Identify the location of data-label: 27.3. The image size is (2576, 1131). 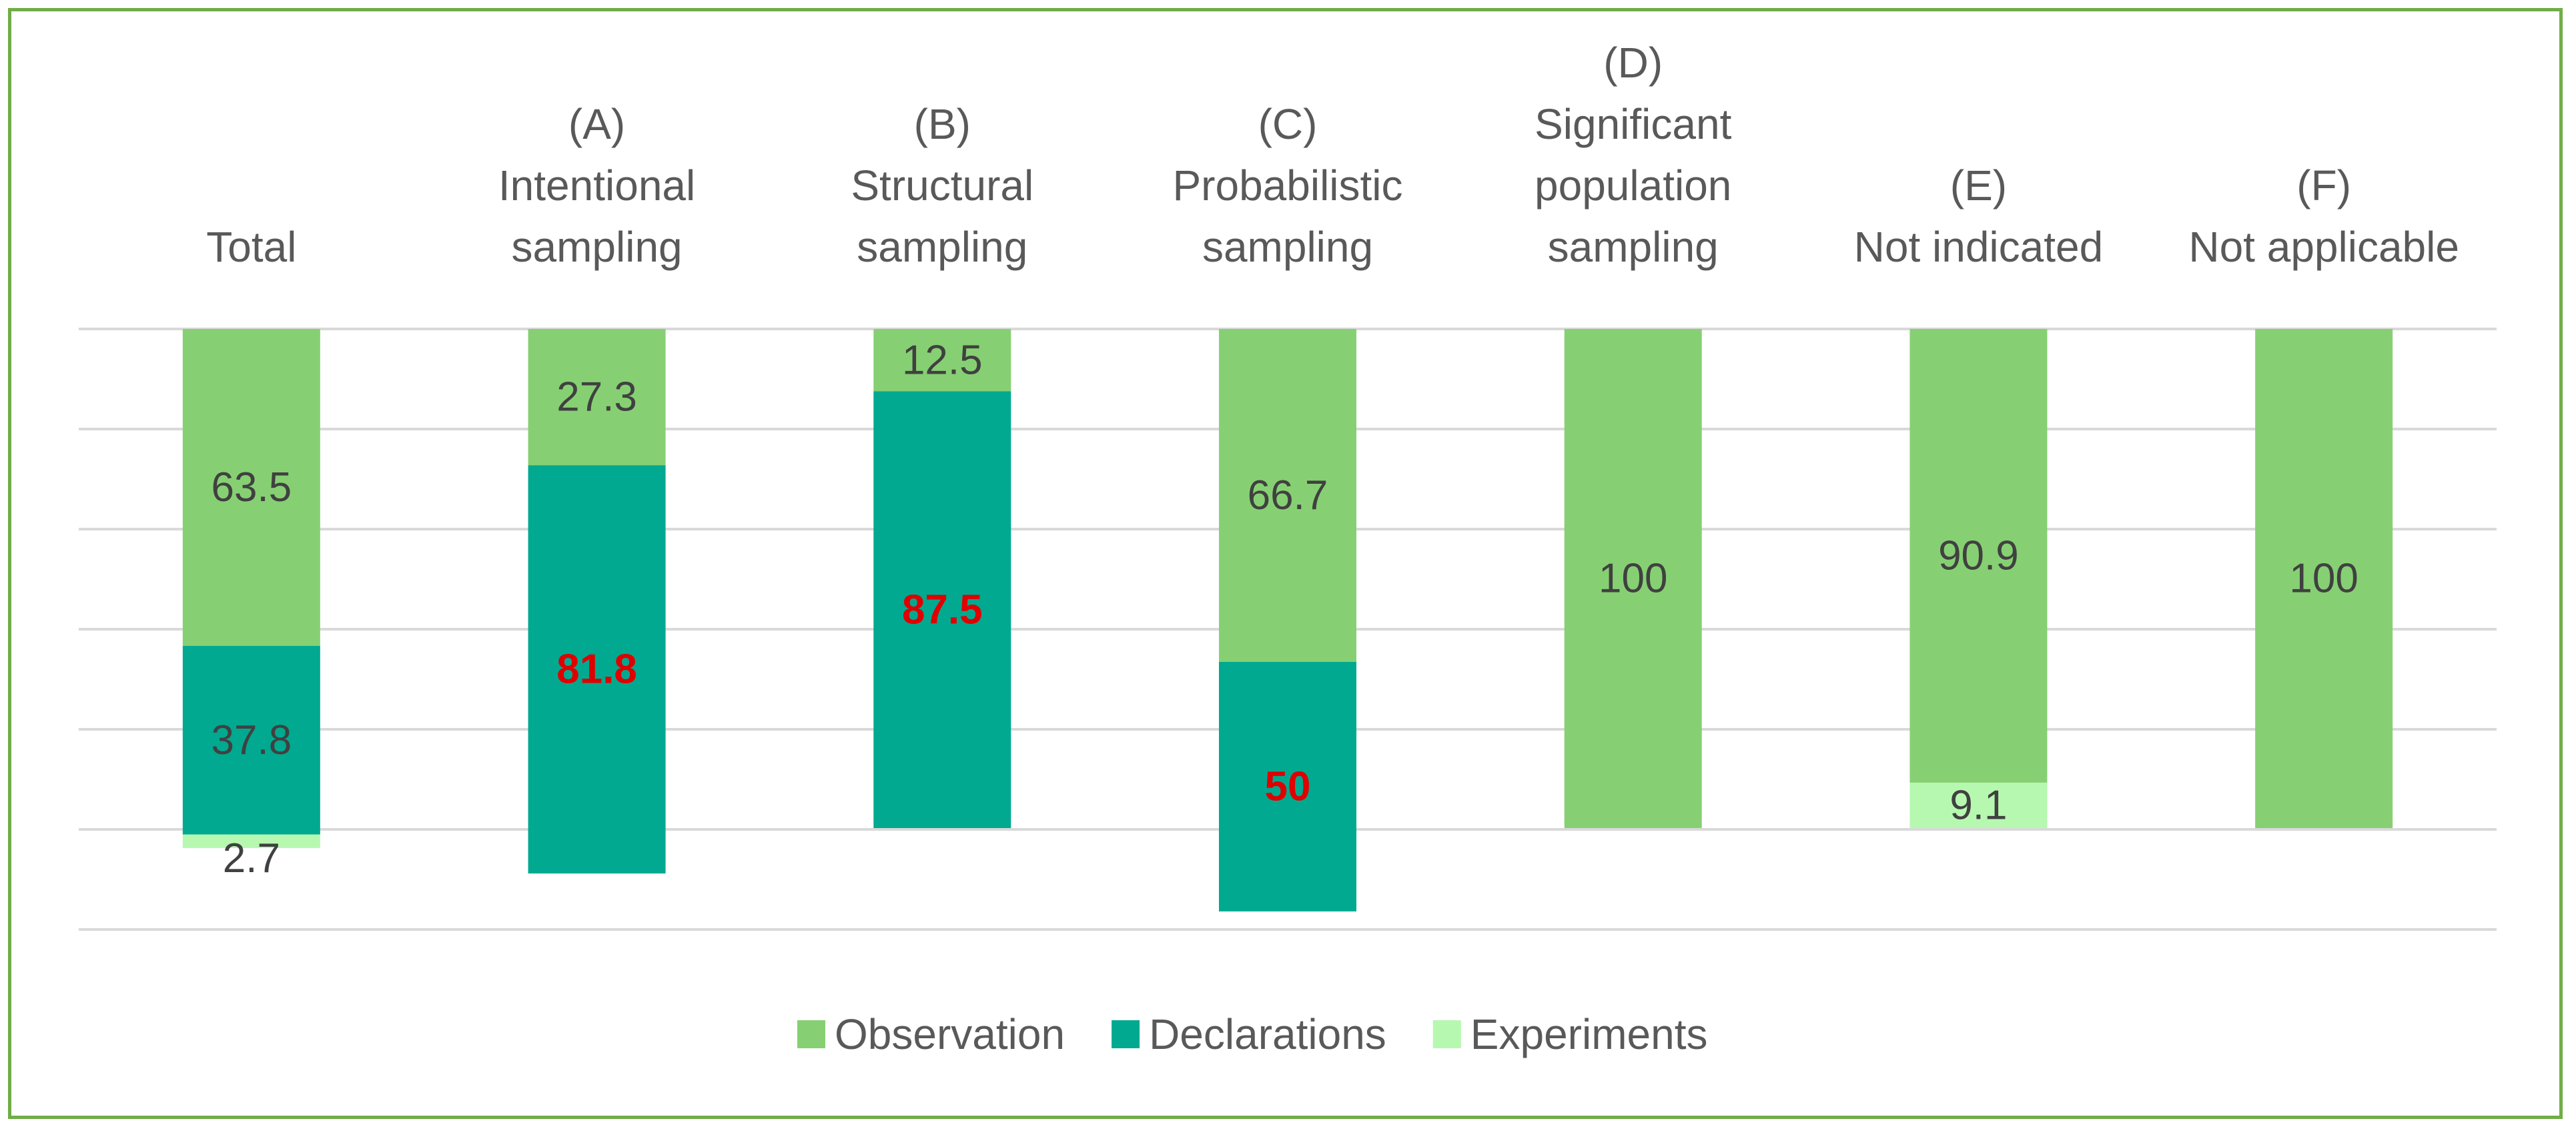
(596, 397).